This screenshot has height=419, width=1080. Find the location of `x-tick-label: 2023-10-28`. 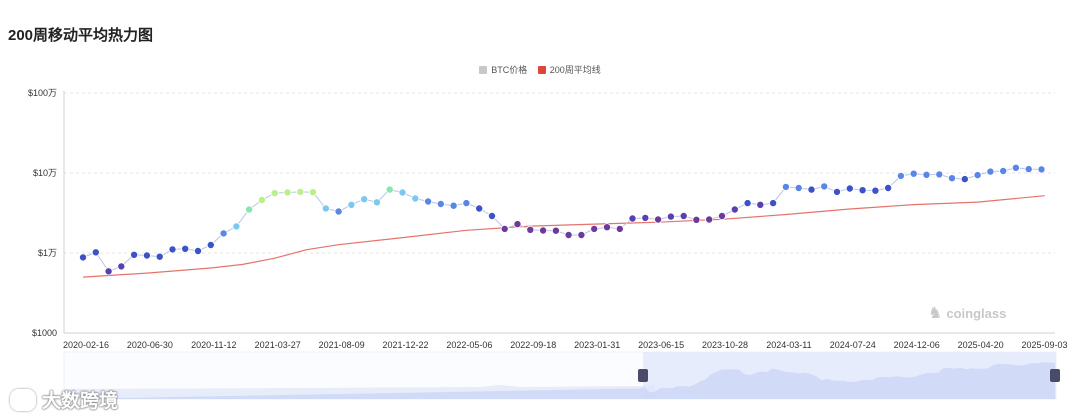

x-tick-label: 2023-10-28 is located at coordinates (725, 345).